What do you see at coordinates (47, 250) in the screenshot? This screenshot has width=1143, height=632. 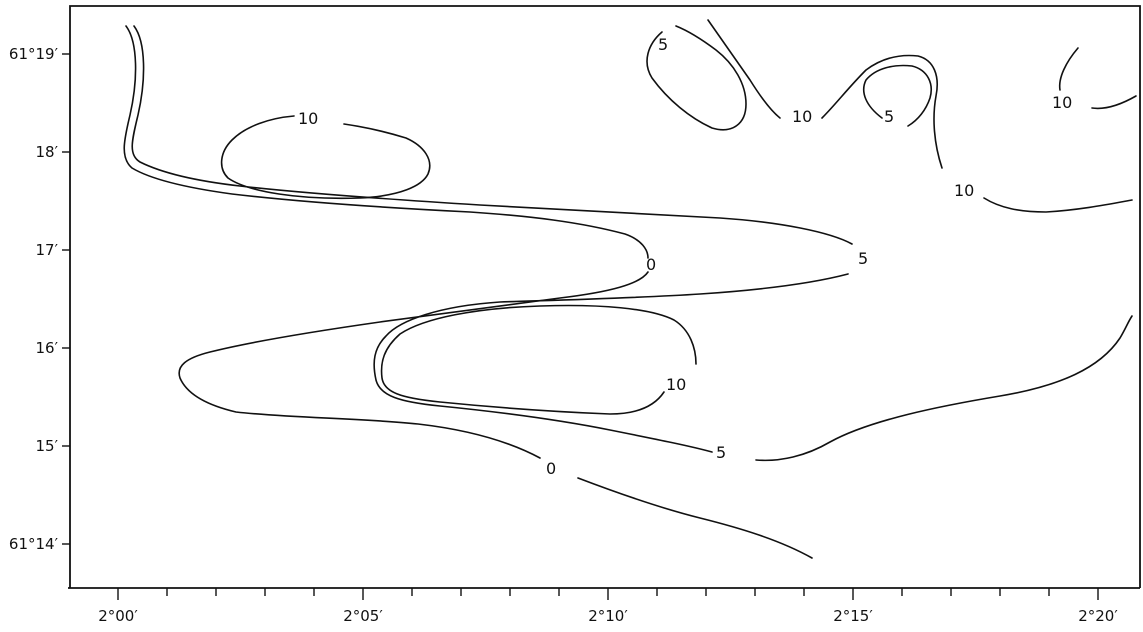 I see `y-tick-label: 17′` at bounding box center [47, 250].